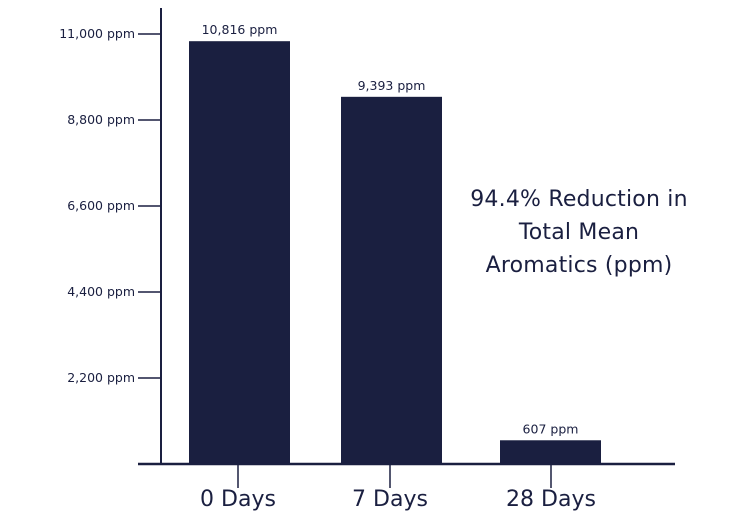  I want to click on bar-28-days, so click(550, 452).